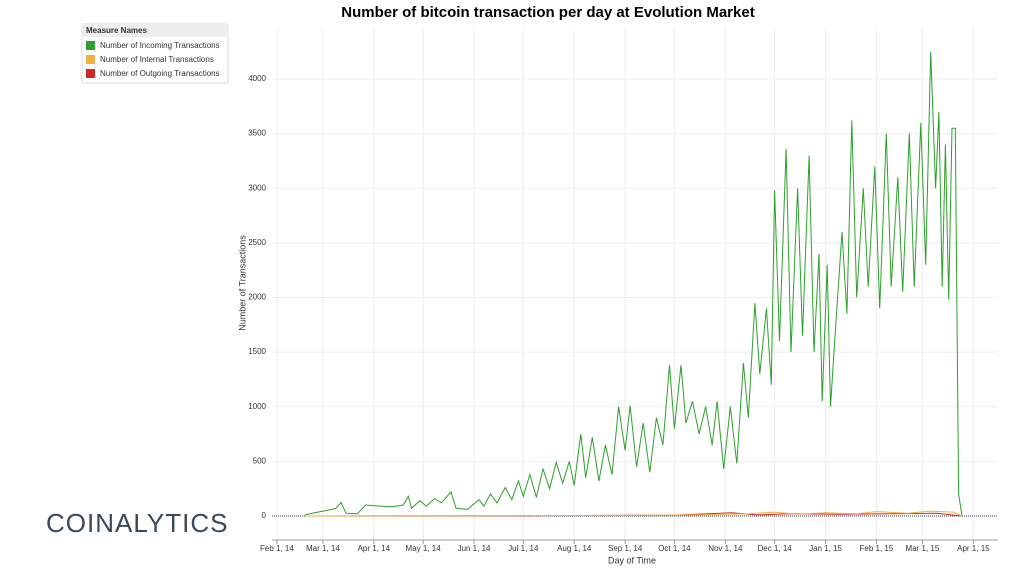  I want to click on x-tick-label: Feb 1, 14, so click(277, 548).